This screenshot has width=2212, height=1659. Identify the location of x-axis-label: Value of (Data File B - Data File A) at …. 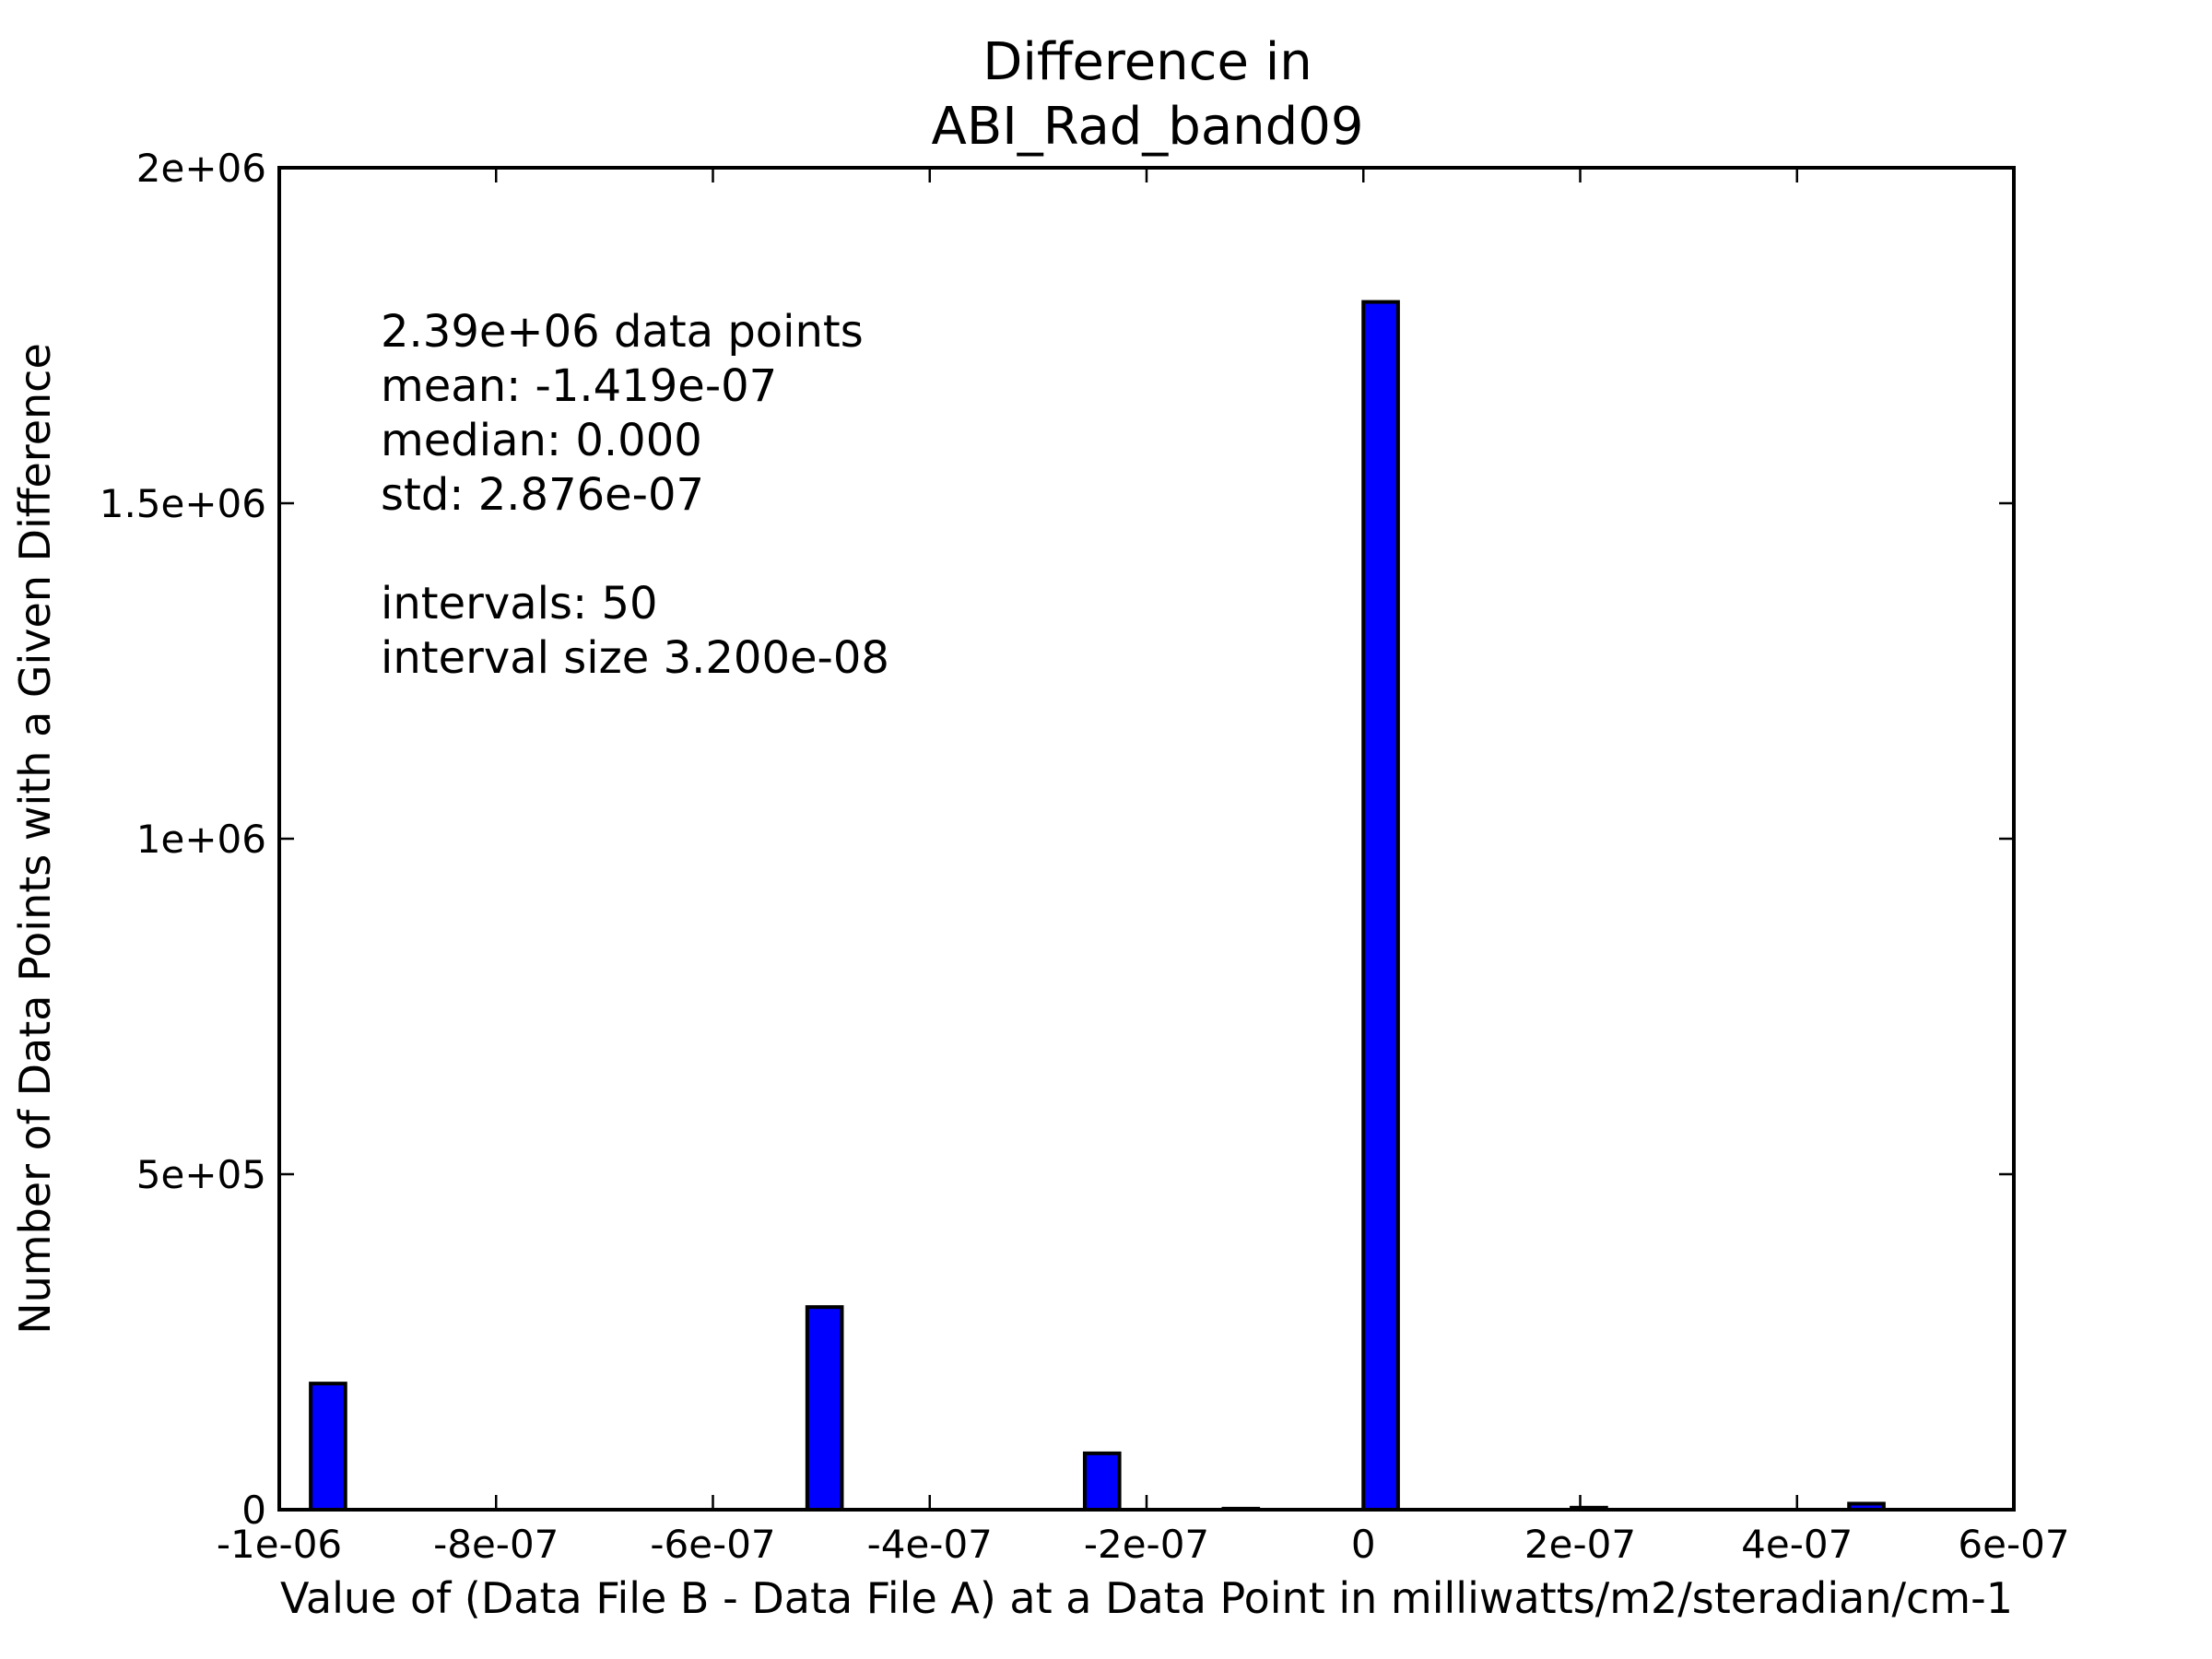
(1146, 1598).